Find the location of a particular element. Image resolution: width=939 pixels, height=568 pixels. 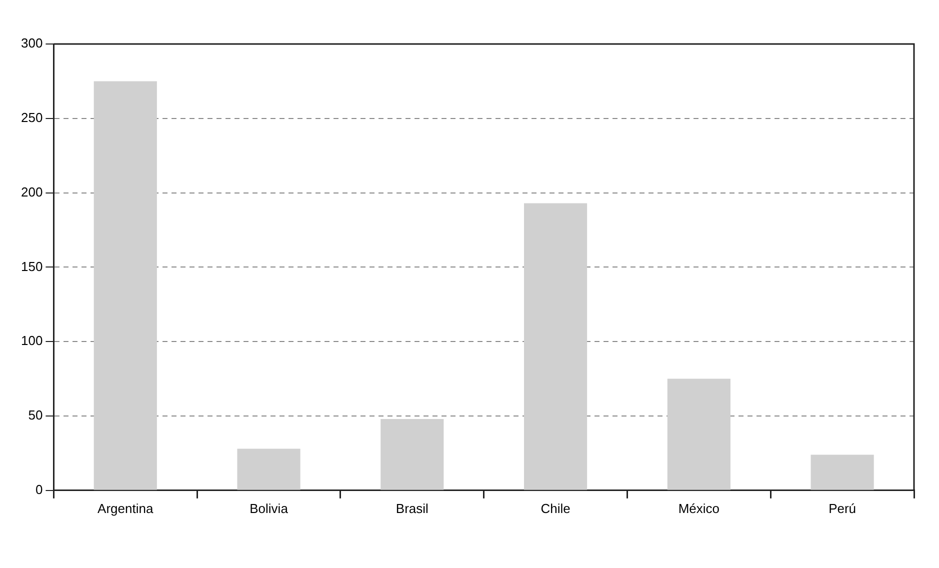

y-tick-label: 0 is located at coordinates (39, 489).